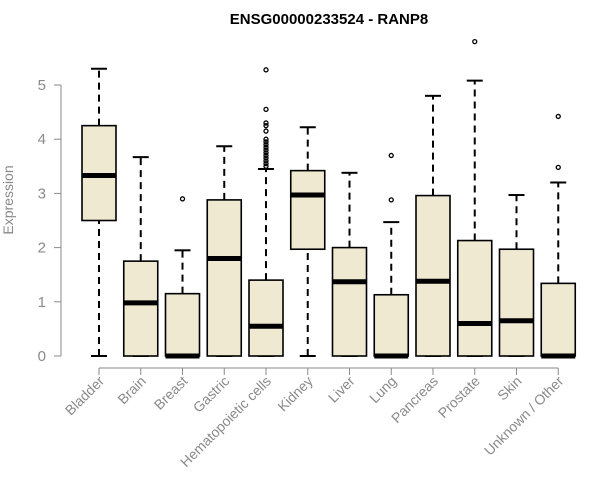  Describe the element at coordinates (140, 256) in the screenshot. I see `box-brain` at that location.